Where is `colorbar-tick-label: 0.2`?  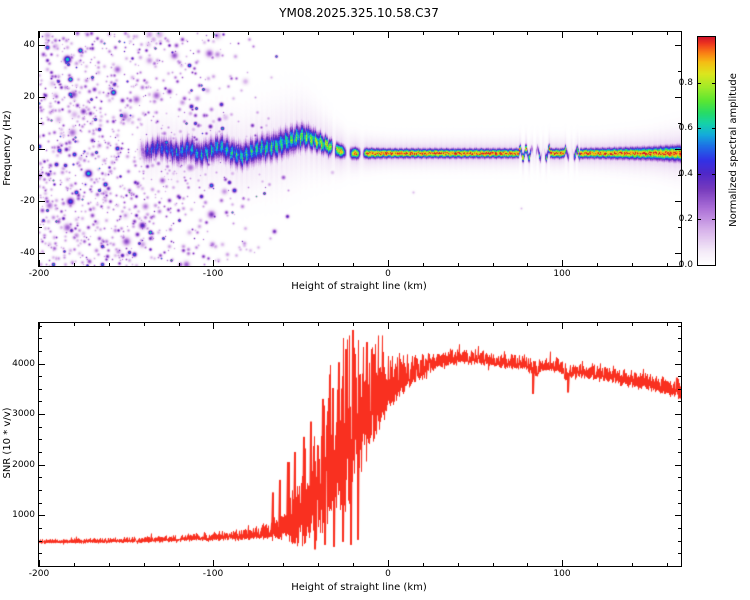
colorbar-tick-label: 0.2 is located at coordinates (685, 219).